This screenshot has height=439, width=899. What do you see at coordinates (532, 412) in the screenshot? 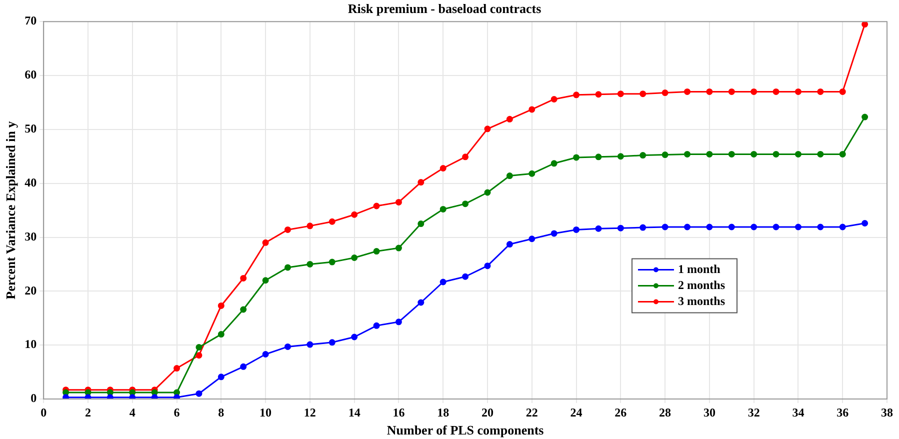
I see `x-tick-label: 22` at bounding box center [532, 412].